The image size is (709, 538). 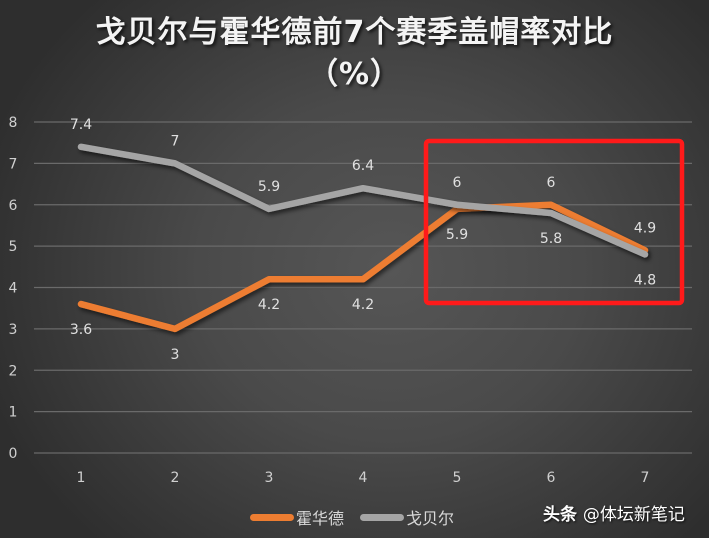 What do you see at coordinates (320, 518) in the screenshot?
I see `legend-label-howard: 霍华德` at bounding box center [320, 518].